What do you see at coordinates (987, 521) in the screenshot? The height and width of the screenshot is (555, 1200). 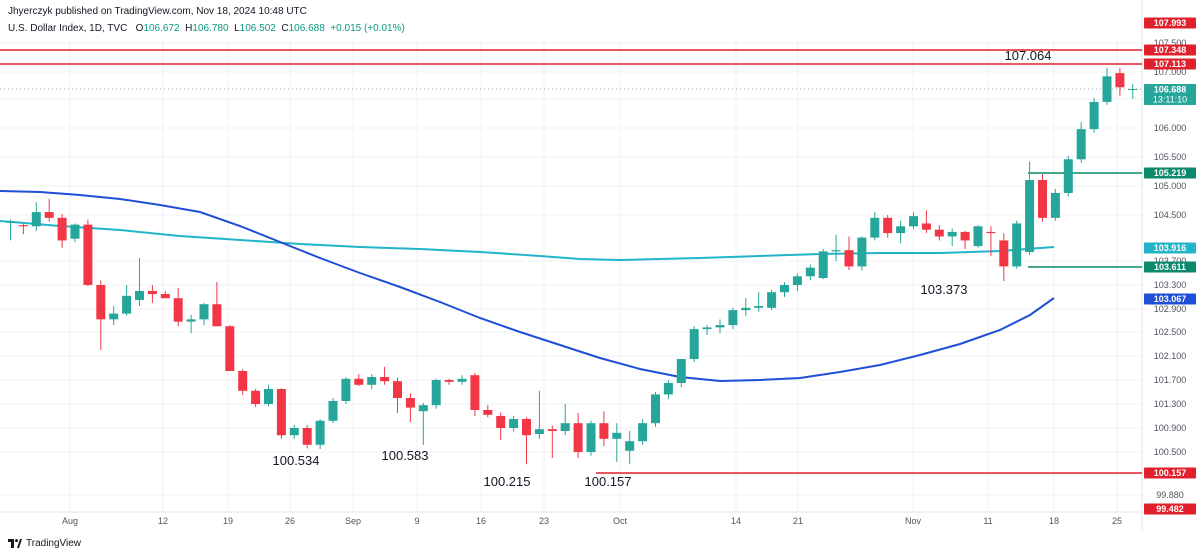 I see `x-tick-label: 11` at bounding box center [987, 521].